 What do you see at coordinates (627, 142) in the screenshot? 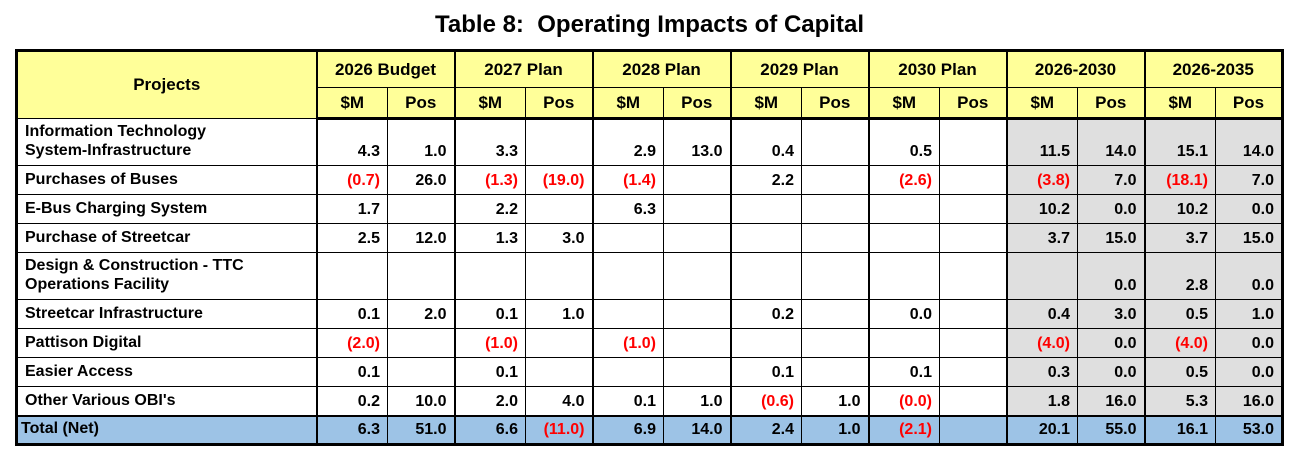
I see `value-cell: 2.9` at bounding box center [627, 142].